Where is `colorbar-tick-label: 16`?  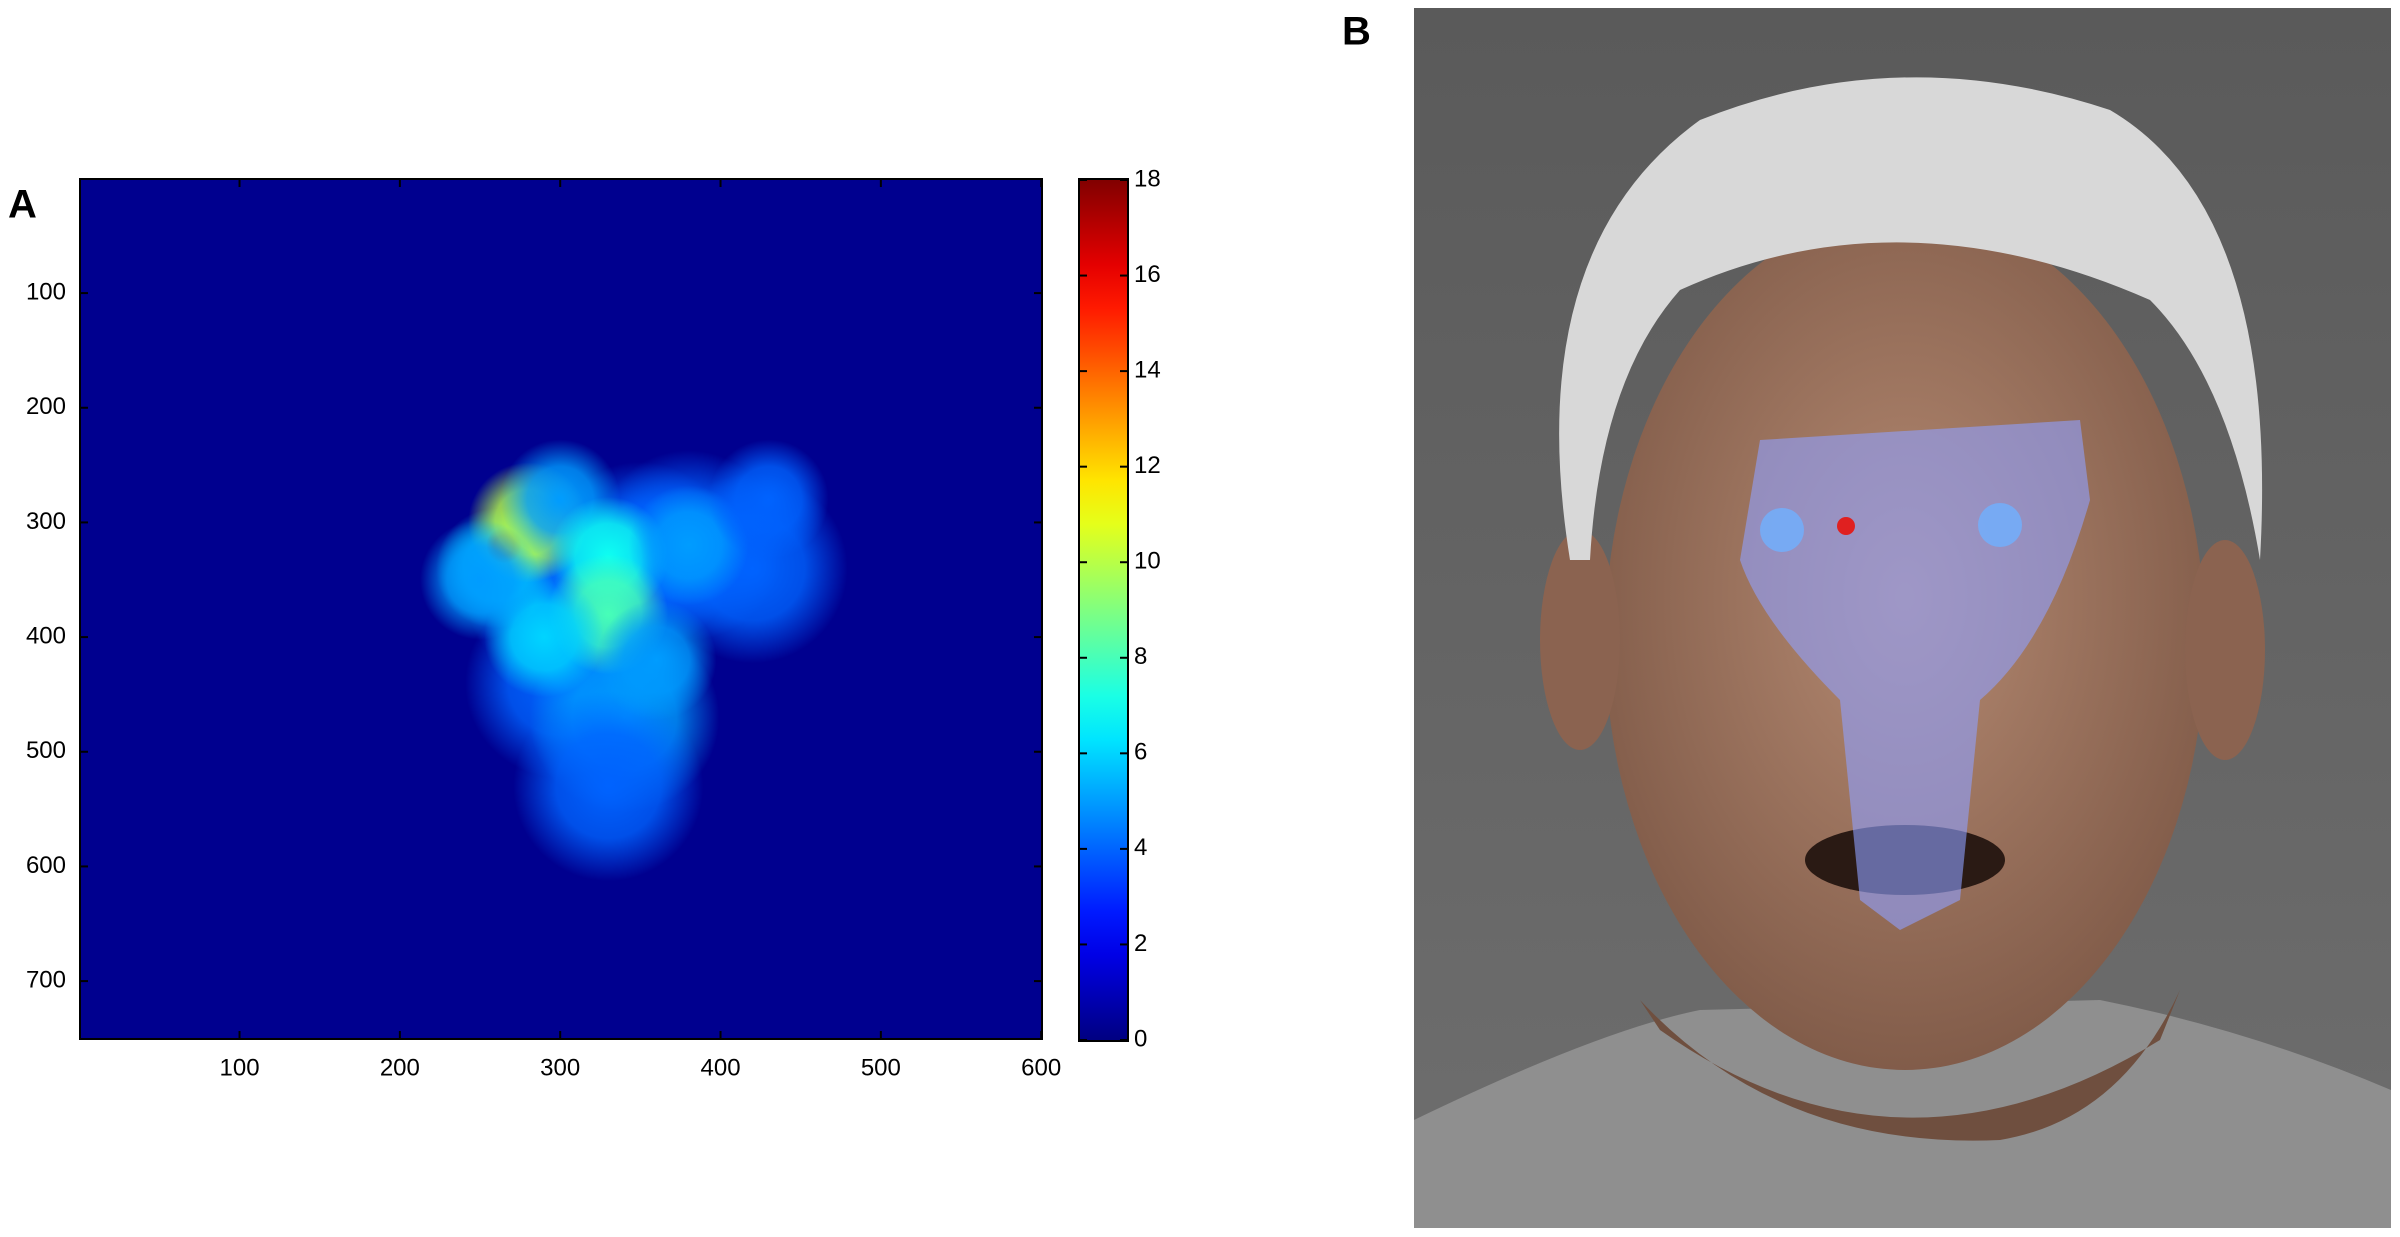 colorbar-tick-label: 16 is located at coordinates (1147, 274).